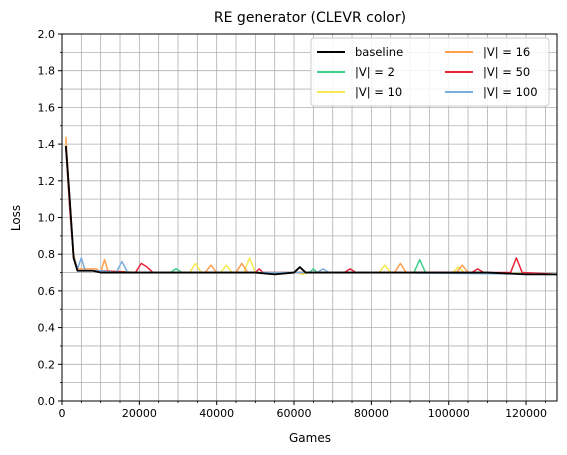 The image size is (567, 455). What do you see at coordinates (47, 254) in the screenshot?
I see `y-tick-label: 0.8` at bounding box center [47, 254].